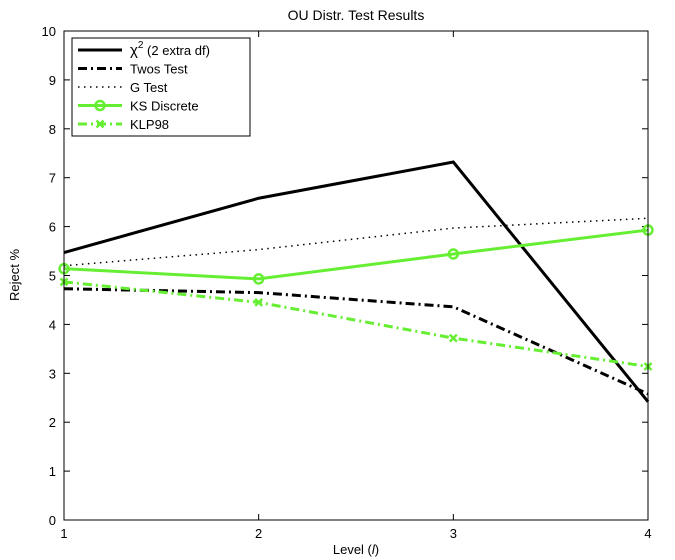  What do you see at coordinates (134, 50) in the screenshot?
I see `legend-label-main: χ` at bounding box center [134, 50].